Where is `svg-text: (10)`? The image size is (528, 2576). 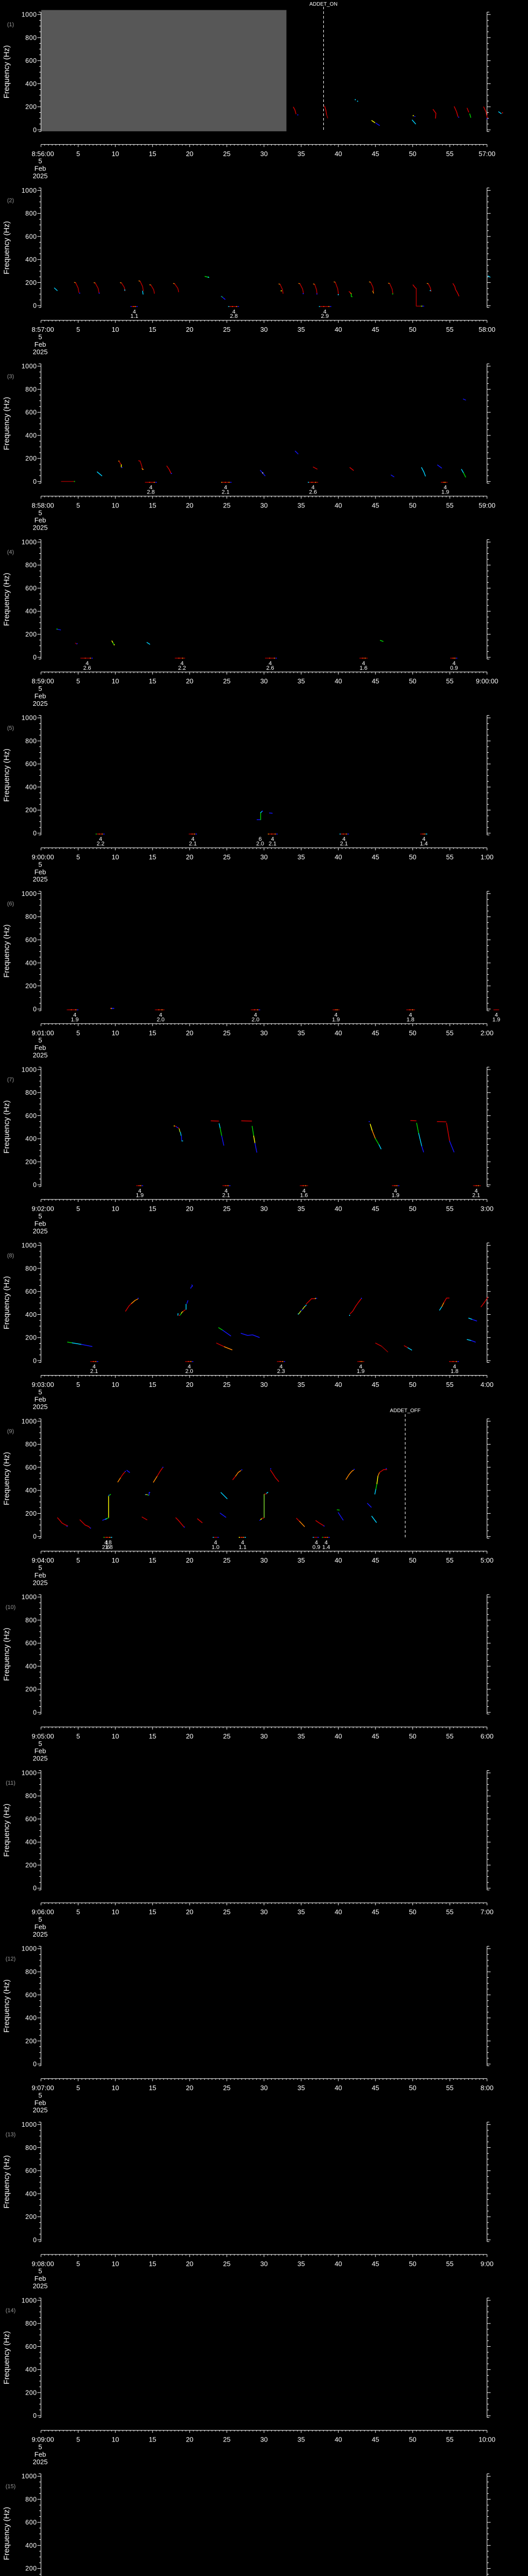 svg-text: (10) is located at coordinates (11, 1607).